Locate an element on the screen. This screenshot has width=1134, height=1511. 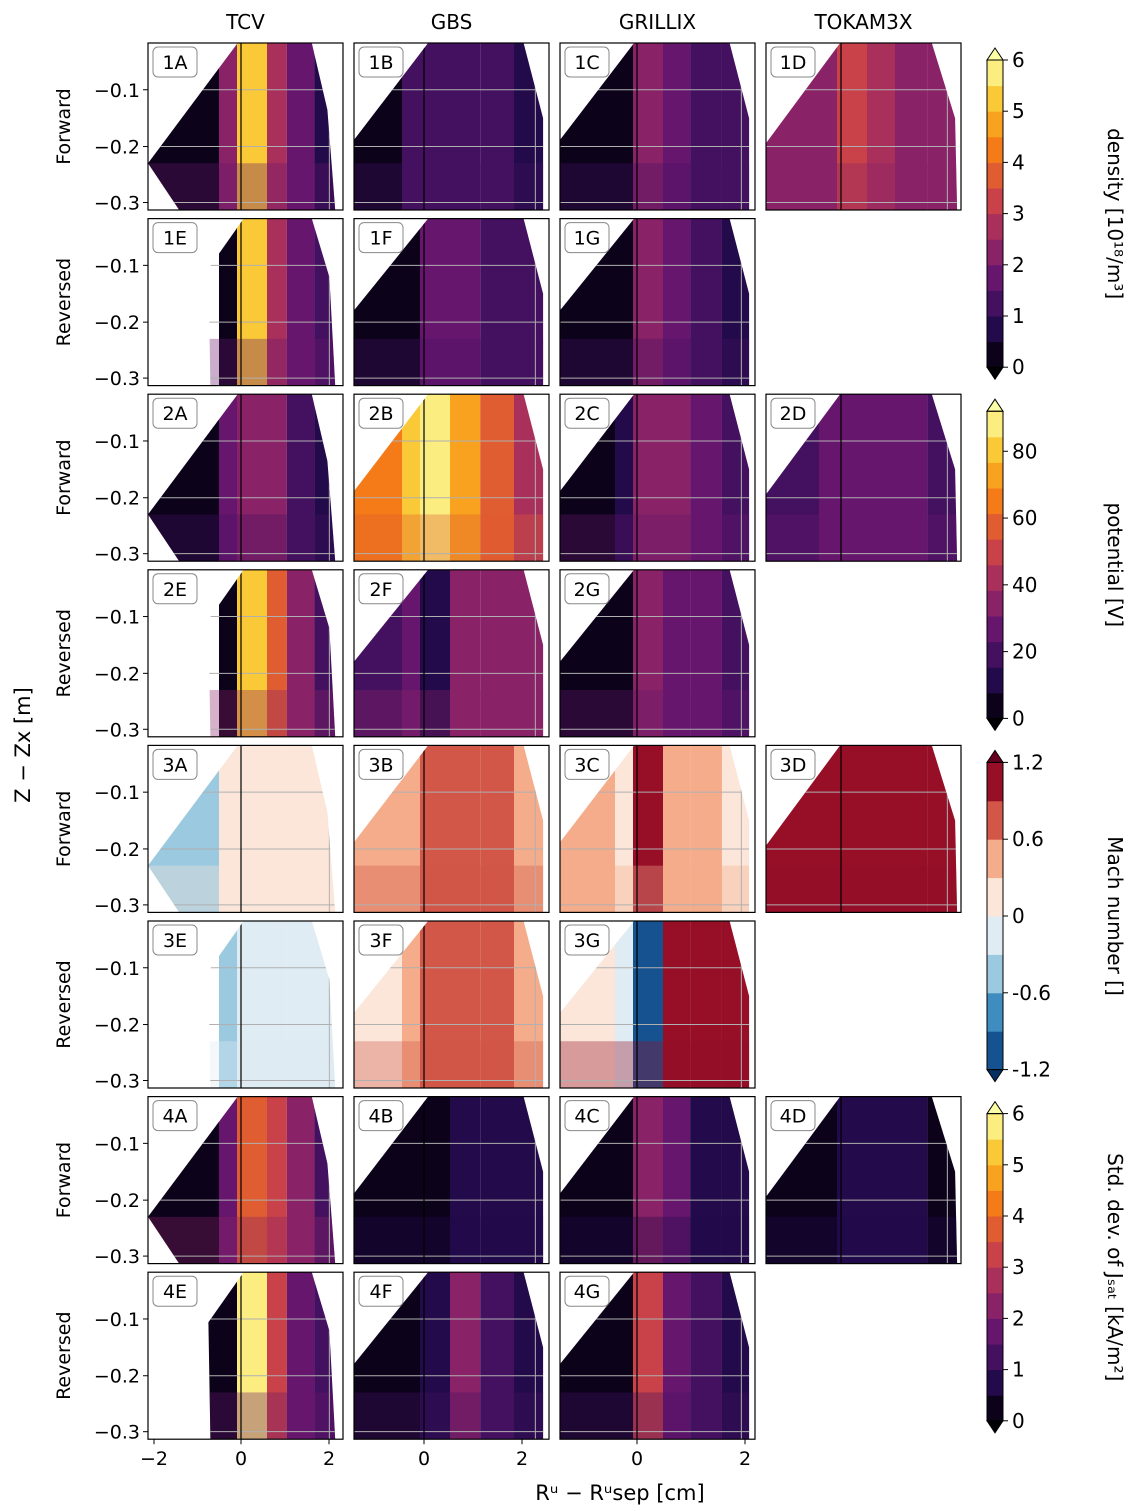
panel-label-1B: 1B is located at coordinates (380, 63).